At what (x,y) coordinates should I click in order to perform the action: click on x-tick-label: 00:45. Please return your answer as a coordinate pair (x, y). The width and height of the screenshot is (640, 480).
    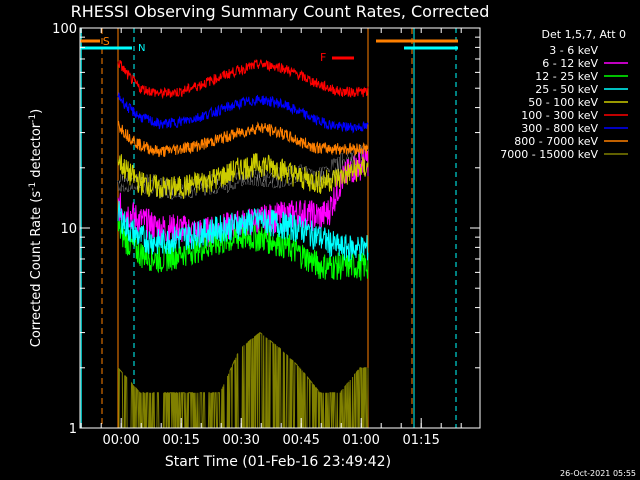
    Looking at the image, I should click on (300, 440).